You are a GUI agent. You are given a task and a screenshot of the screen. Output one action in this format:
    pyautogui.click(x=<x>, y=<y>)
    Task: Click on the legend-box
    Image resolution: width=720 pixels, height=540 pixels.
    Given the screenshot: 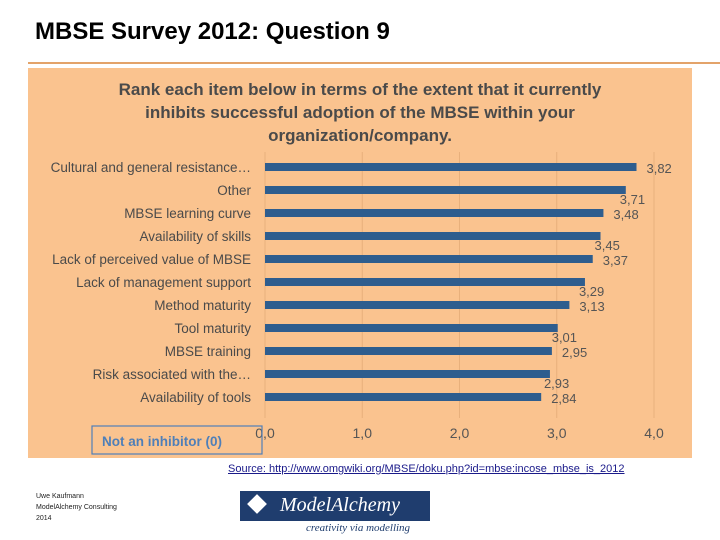 What is the action you would take?
    pyautogui.click(x=177, y=440)
    